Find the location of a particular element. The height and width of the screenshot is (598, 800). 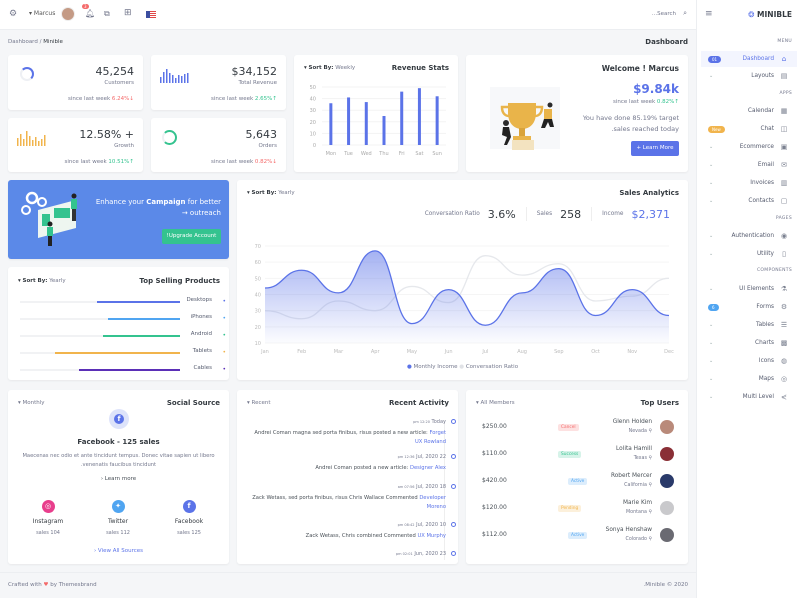

activity-link: UX Murphy is located at coordinates (431, 536).